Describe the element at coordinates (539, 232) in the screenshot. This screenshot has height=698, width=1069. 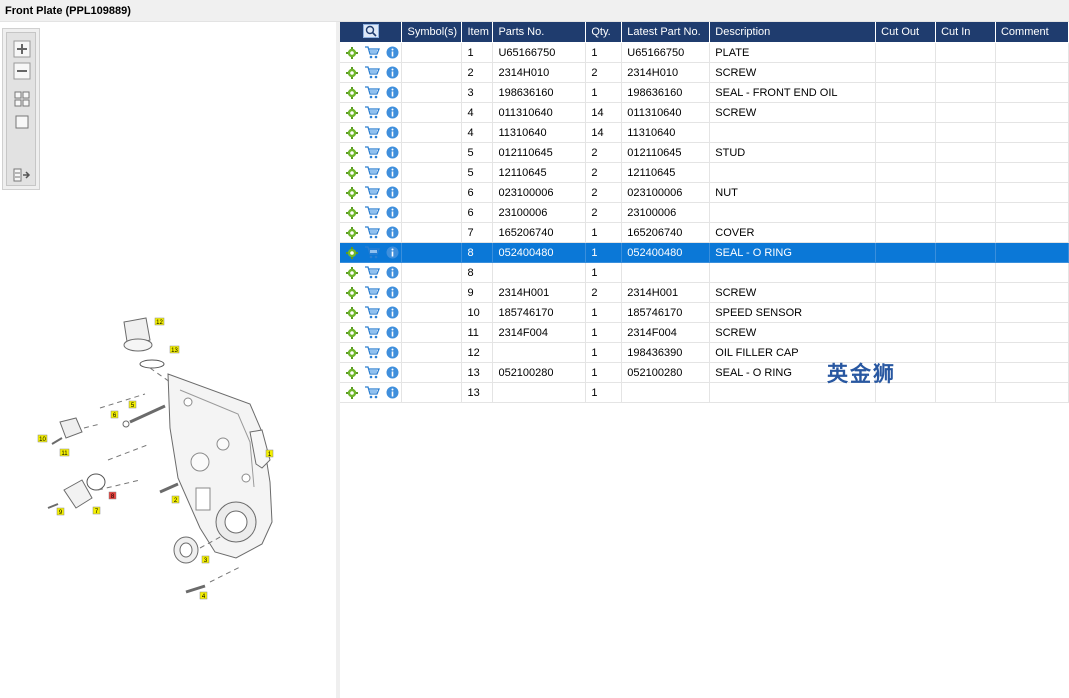
I see `cell-parts-no: 165206740` at that location.